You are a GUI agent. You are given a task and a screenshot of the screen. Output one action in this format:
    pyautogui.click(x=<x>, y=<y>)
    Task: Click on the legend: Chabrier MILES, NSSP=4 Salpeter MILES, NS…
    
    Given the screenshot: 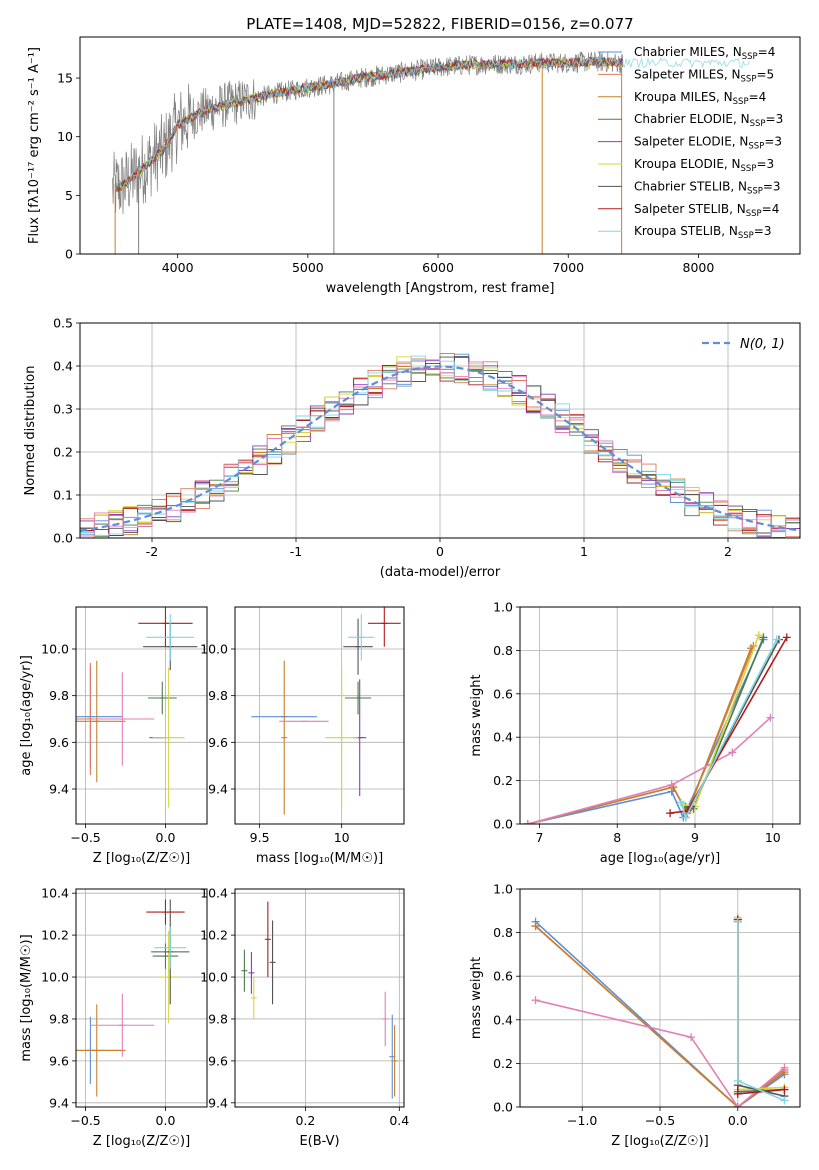 What is the action you would take?
    pyautogui.click(x=690, y=143)
    